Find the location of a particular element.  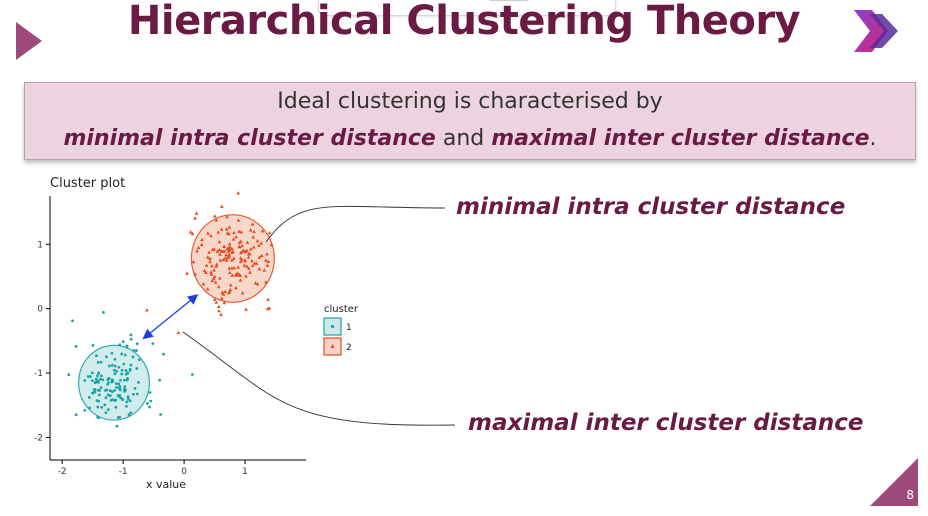

x-tick-label: -2 is located at coordinates (62, 472).